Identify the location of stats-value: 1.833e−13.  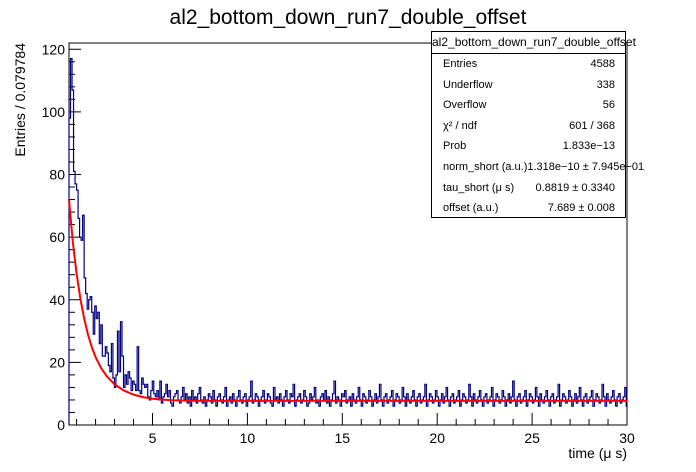
(588, 146).